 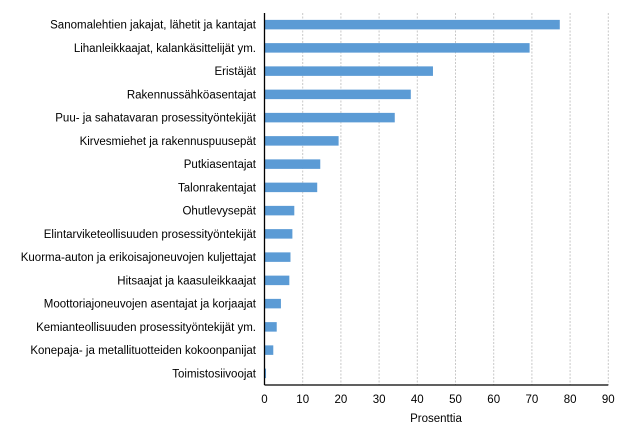 I want to click on category-label: Rakennussähköasentajat, so click(x=192, y=95).